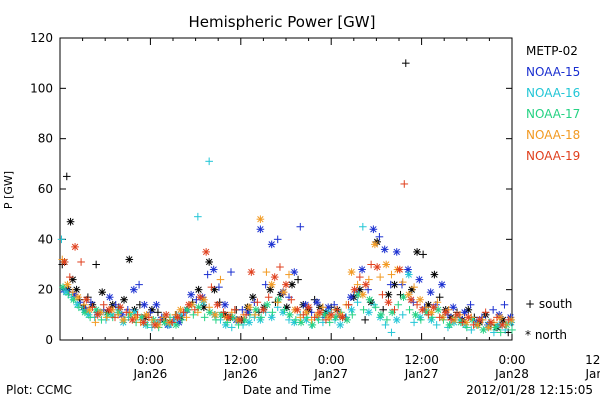 The image size is (600, 400). What do you see at coordinates (553, 72) in the screenshot?
I see `legend-entry: NOAA-15` at bounding box center [553, 72].